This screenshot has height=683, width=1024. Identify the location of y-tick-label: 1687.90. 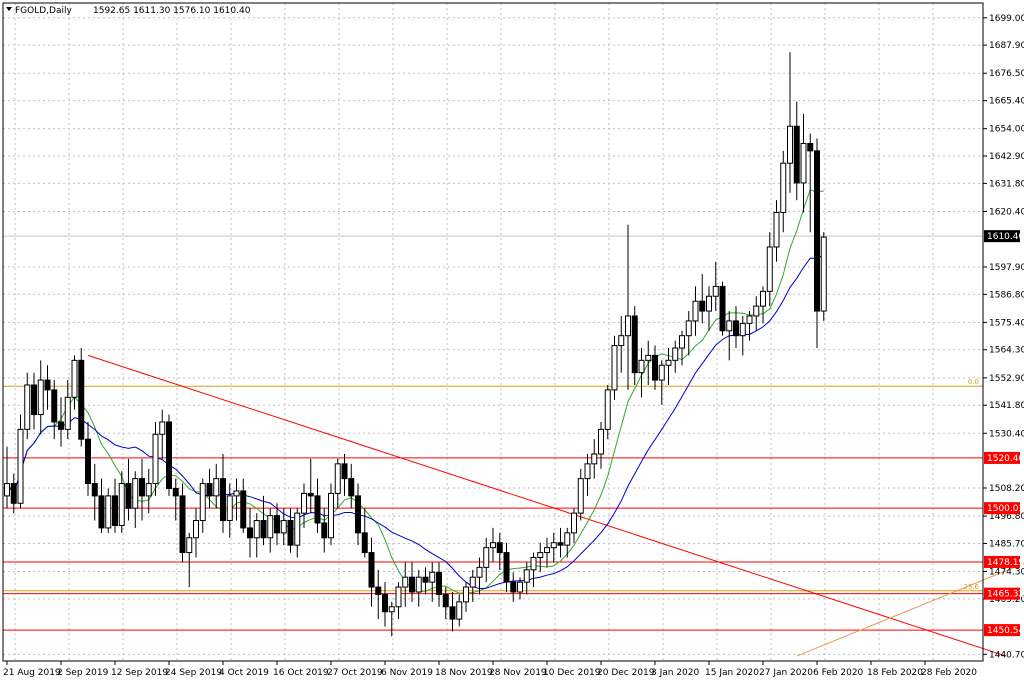
(1006, 46).